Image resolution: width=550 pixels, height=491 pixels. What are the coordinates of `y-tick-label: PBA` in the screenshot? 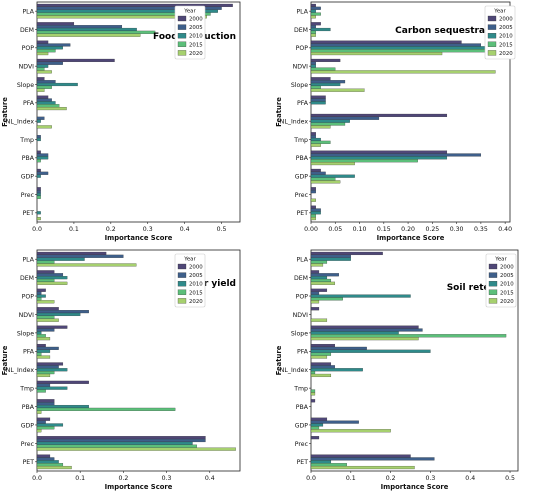 It's located at (302, 407).